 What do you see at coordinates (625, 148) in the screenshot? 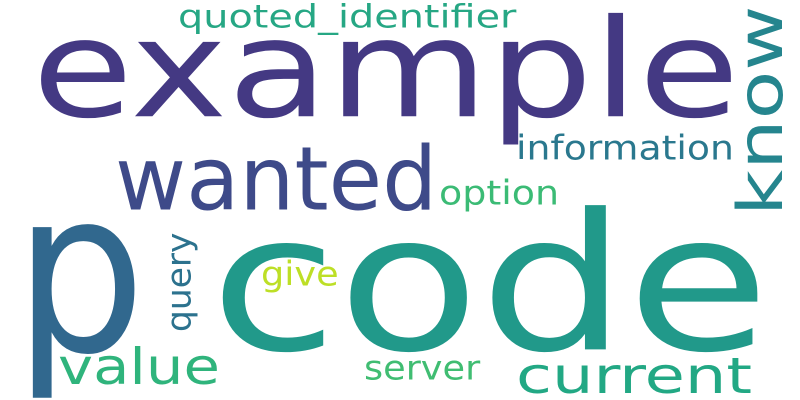
I see `word-information: information` at bounding box center [625, 148].